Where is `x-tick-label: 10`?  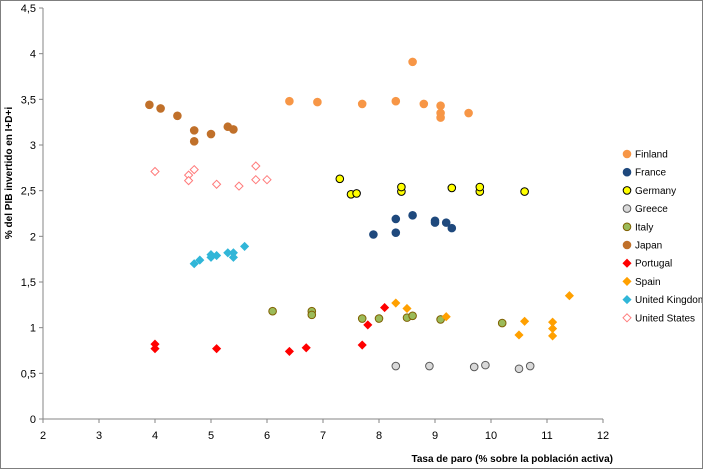
x-tick-label: 10 is located at coordinates (491, 436).